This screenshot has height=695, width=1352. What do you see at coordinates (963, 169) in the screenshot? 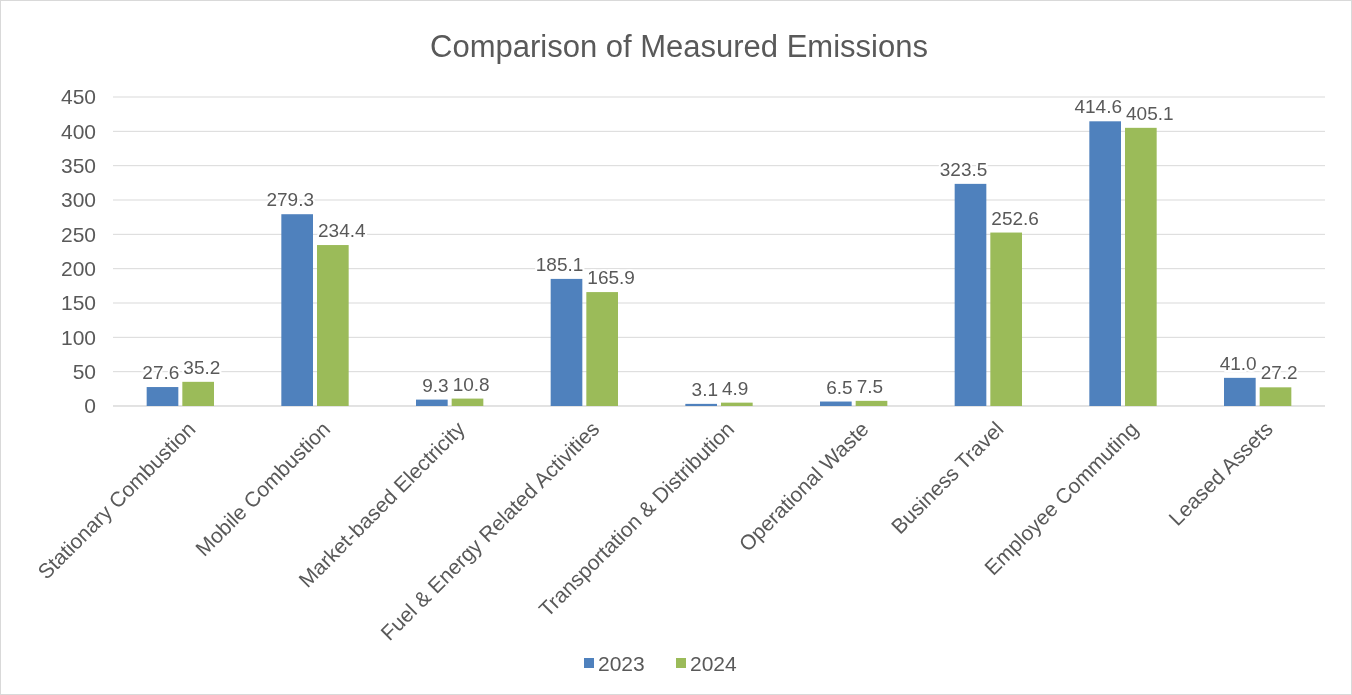
I see `data-label: 323.5` at bounding box center [963, 169].